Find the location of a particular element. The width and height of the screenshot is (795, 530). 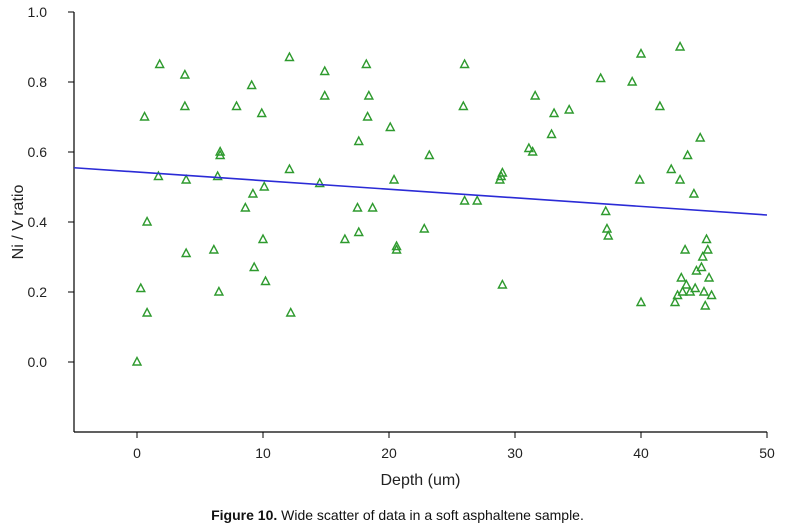

x-tick-label: 10 is located at coordinates (263, 453).